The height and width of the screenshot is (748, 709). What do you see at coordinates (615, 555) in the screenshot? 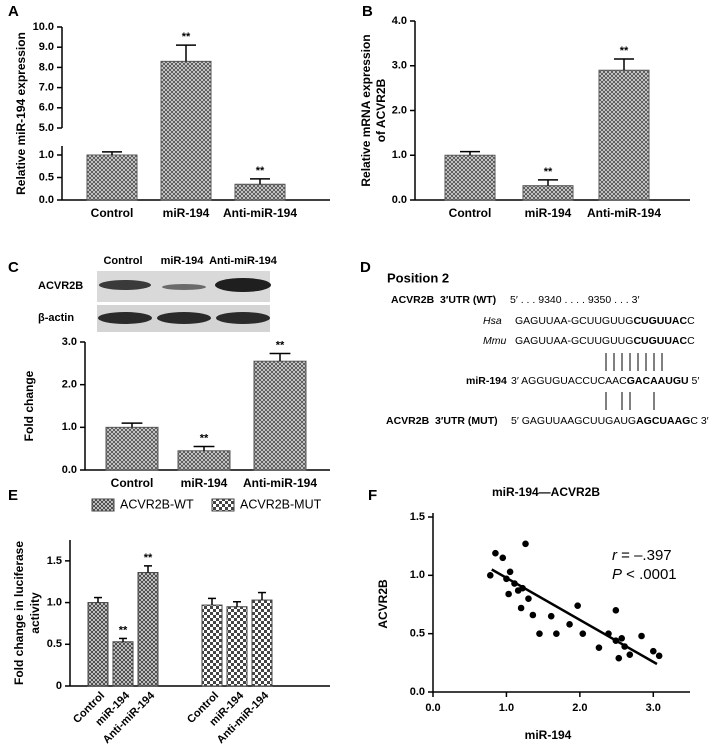
I see `stat-symbol: r` at bounding box center [615, 555].